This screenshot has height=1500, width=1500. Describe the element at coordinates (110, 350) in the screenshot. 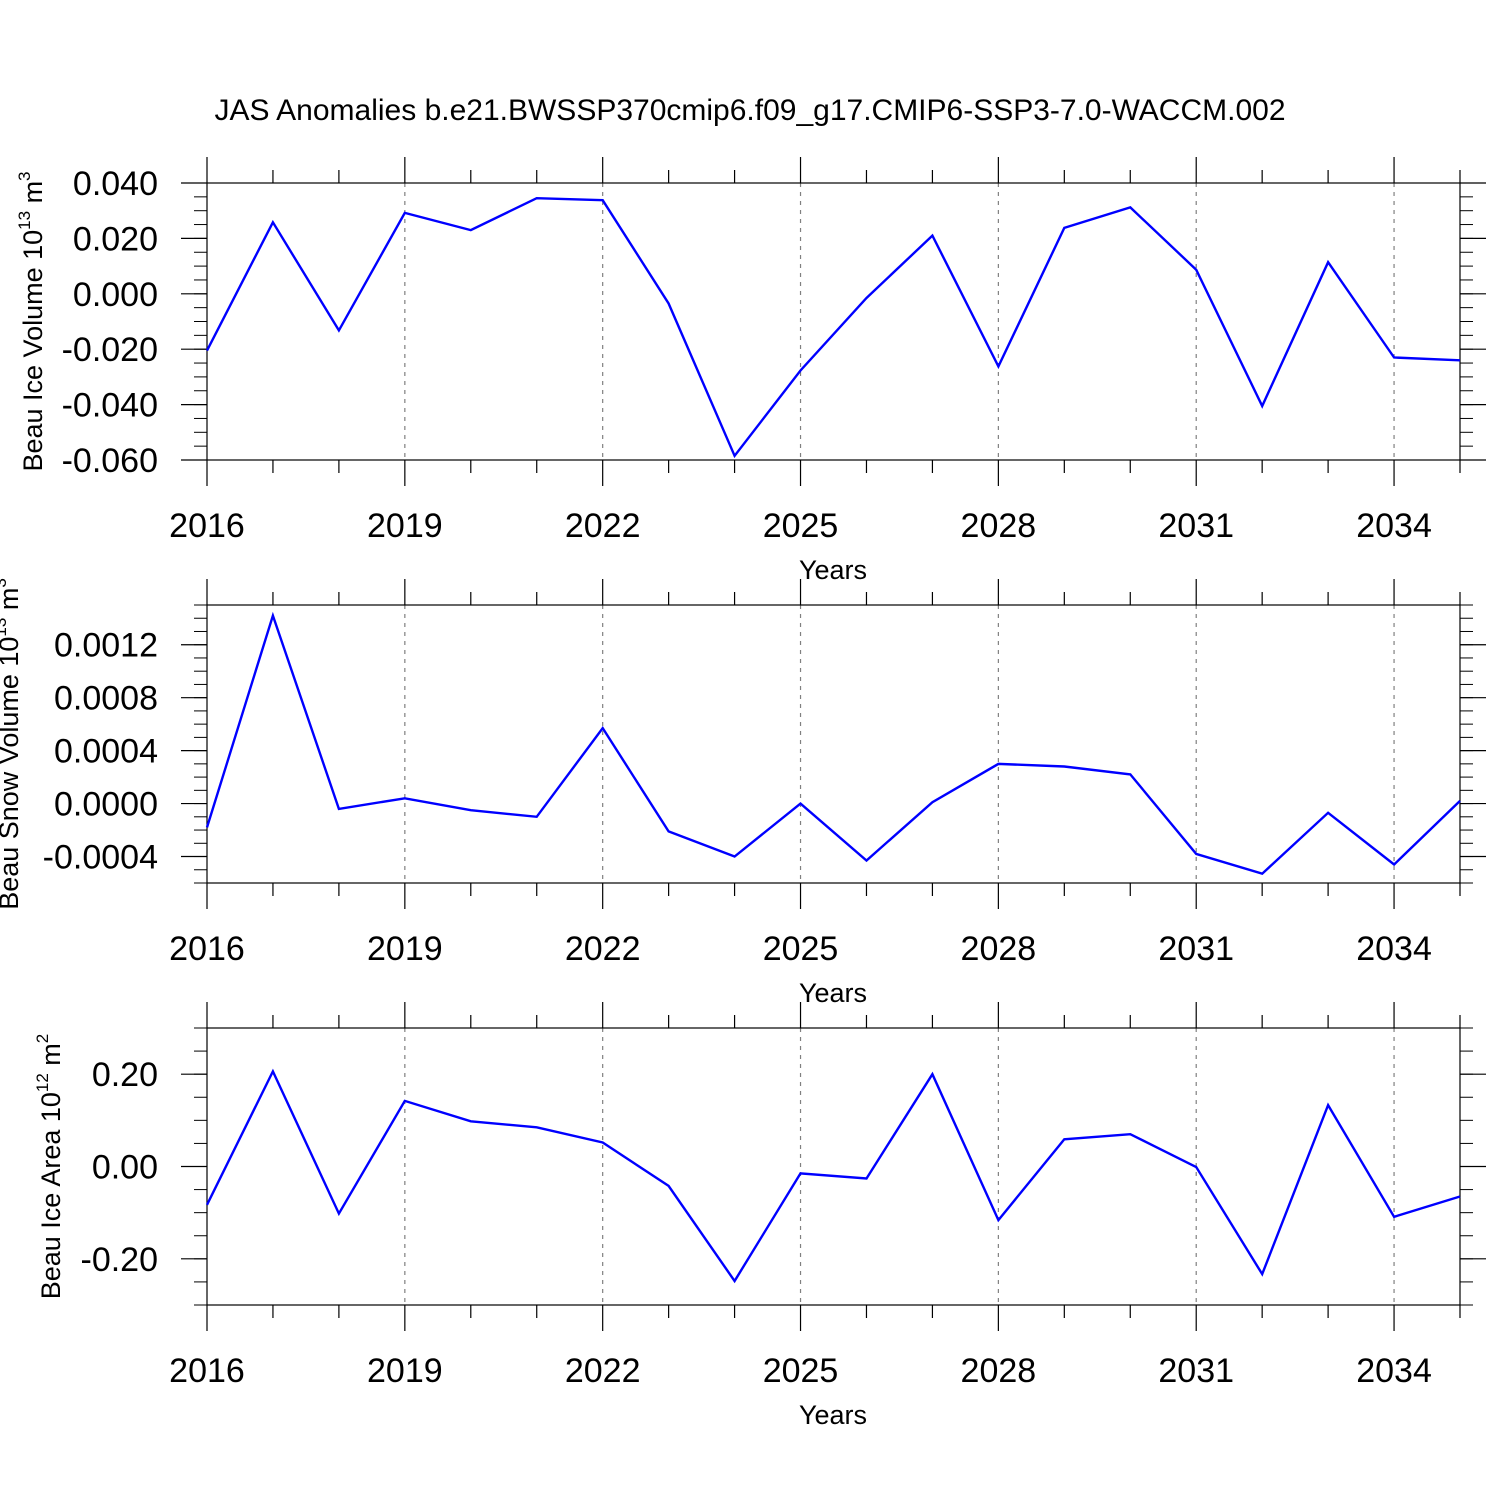

I see `y-tick-label: -0.020` at that location.